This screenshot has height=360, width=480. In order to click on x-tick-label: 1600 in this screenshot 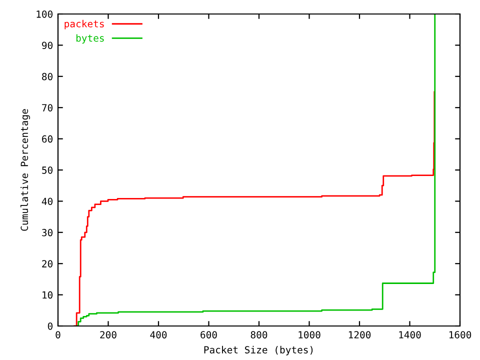, I will do `click(460, 334)`.